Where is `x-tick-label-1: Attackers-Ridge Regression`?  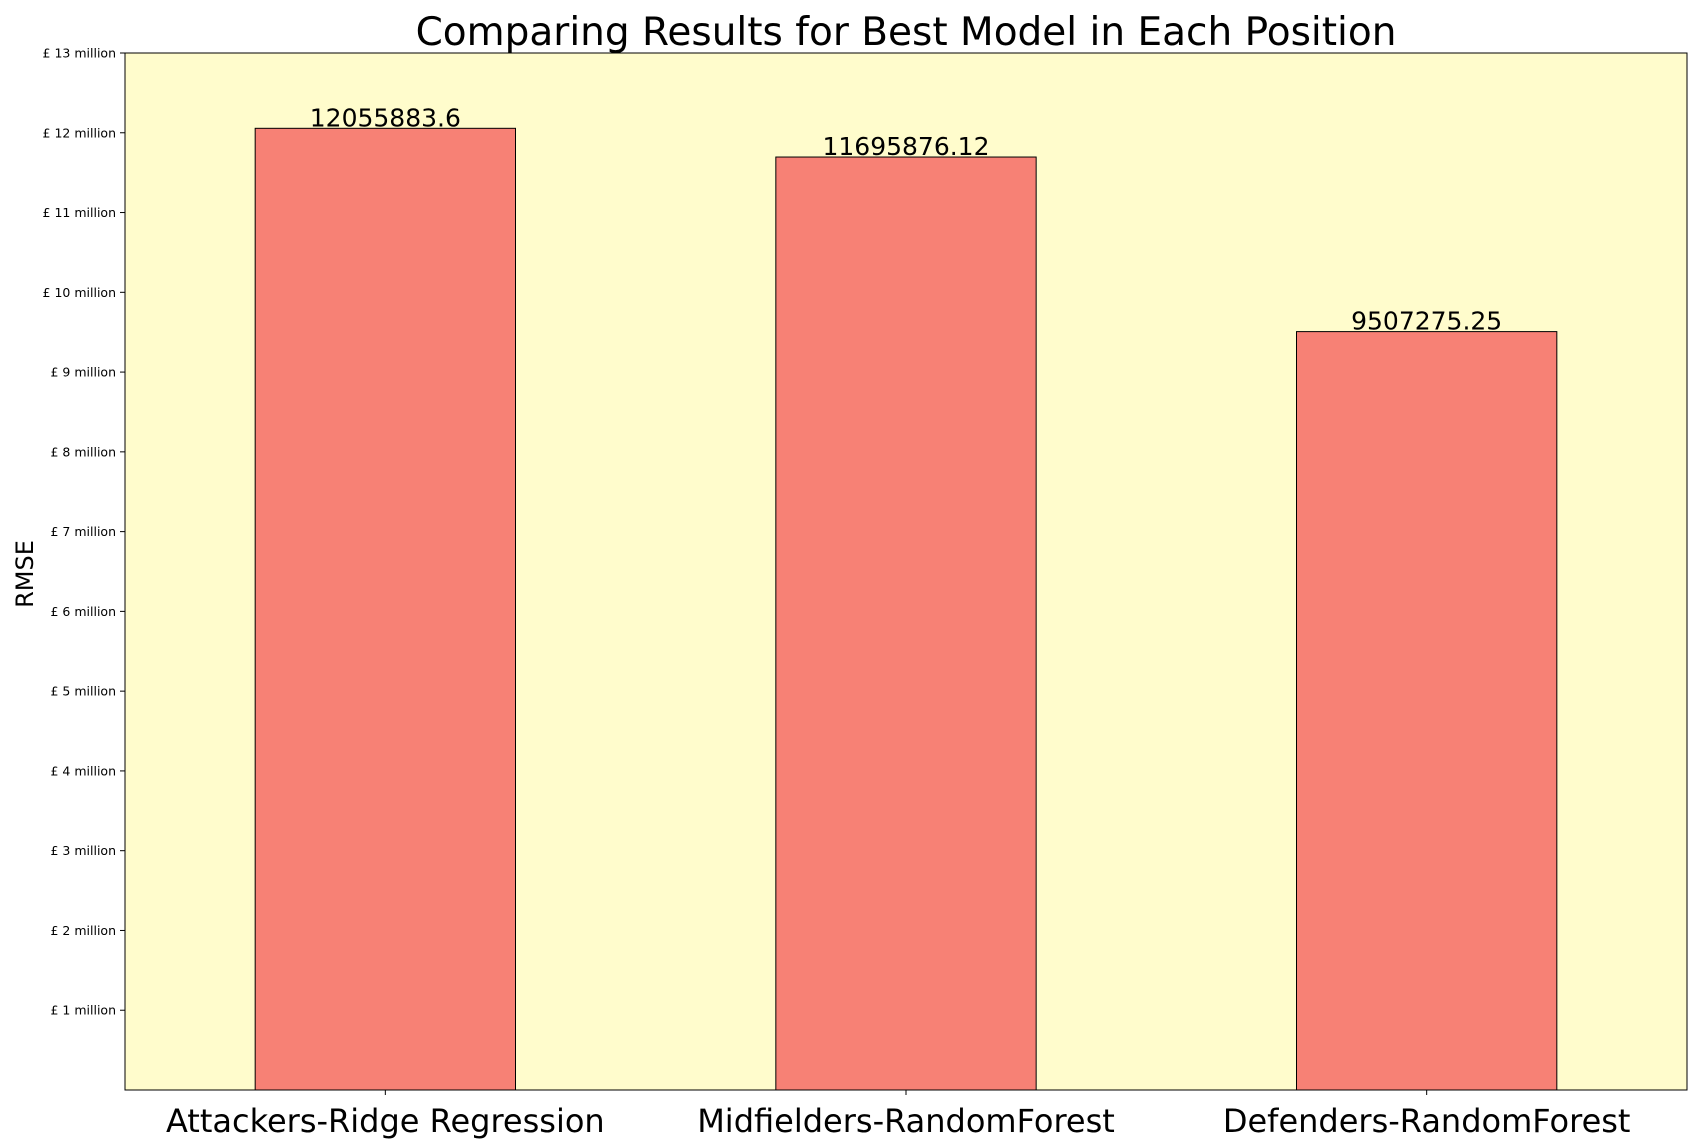 x-tick-label-1: Attackers-Ridge Regression is located at coordinates (385, 1121).